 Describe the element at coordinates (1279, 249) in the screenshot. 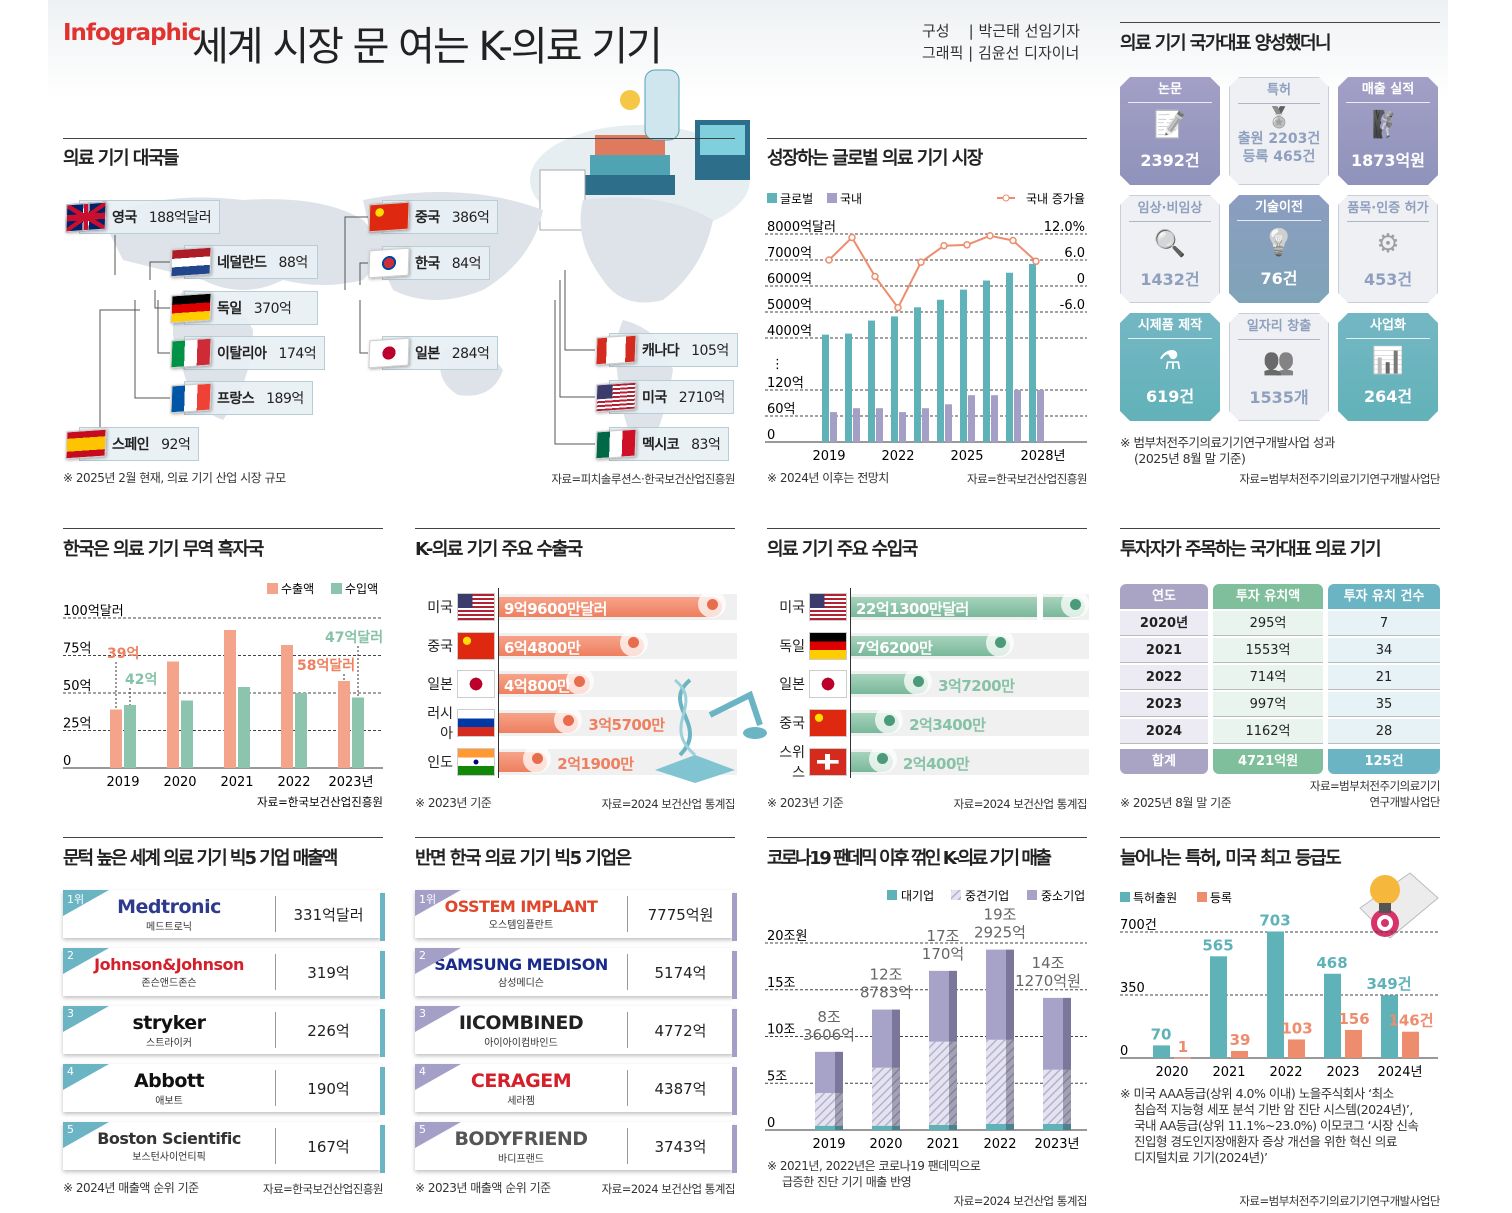

I see `tile-4: 기술이전 💡 76건` at that location.